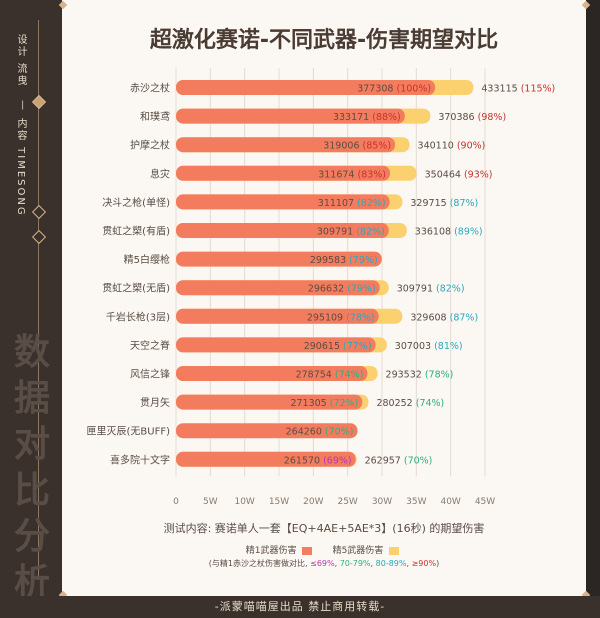  What do you see at coordinates (176, 502) in the screenshot?
I see `x-tick-label: 0` at bounding box center [176, 502].